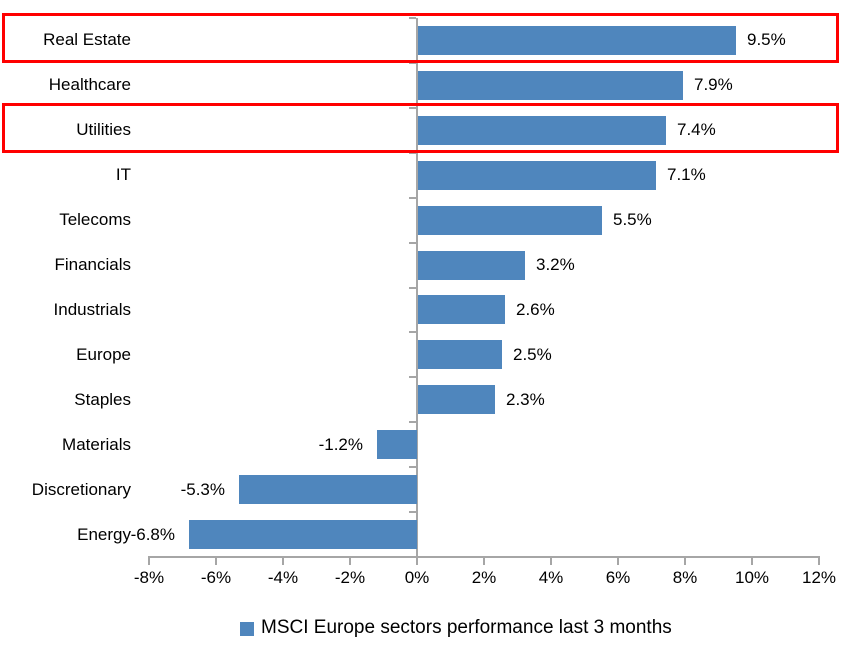 This screenshot has height=651, width=852. I want to click on value-label: 3.2%, so click(555, 264).